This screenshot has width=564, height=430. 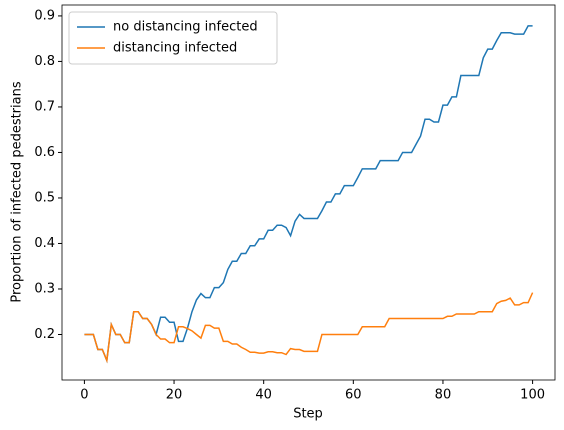 What do you see at coordinates (44, 197) in the screenshot?
I see `y-tick-label: 0.5` at bounding box center [44, 197].